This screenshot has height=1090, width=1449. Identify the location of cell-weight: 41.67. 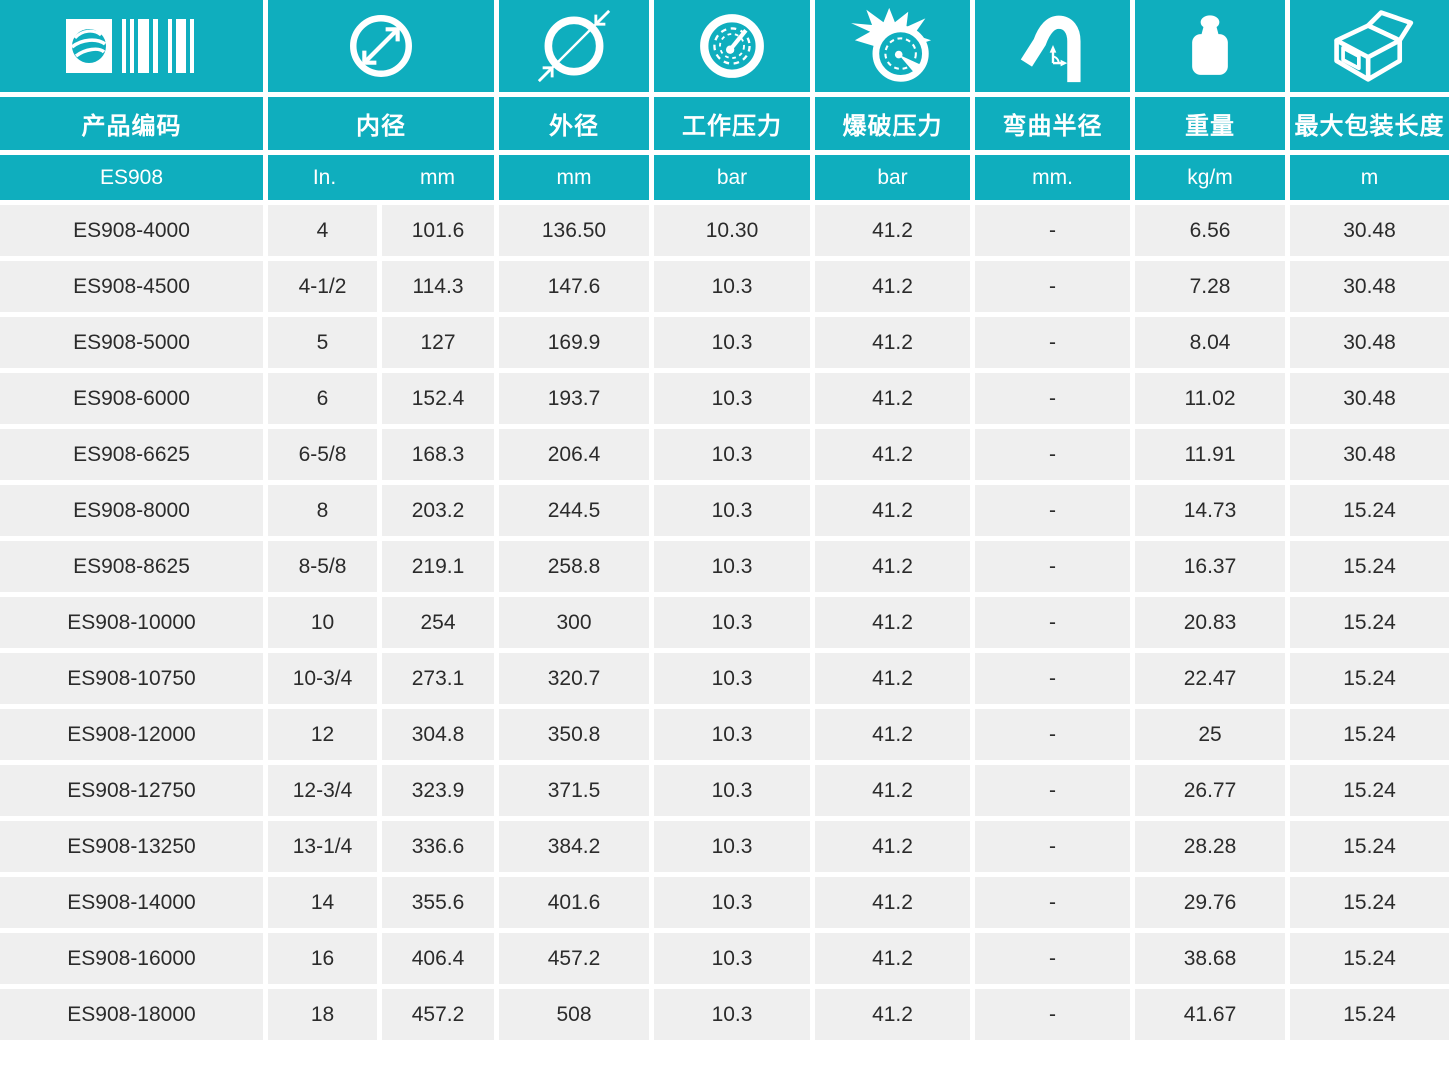
(1210, 1014).